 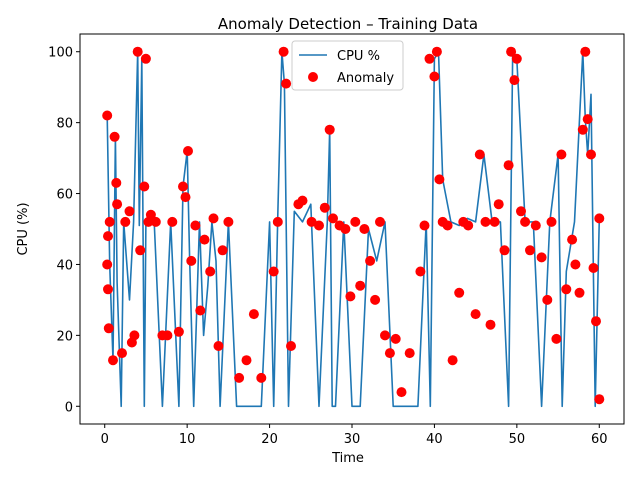 I want to click on y-axis-label: CPU (%), so click(x=23, y=228).